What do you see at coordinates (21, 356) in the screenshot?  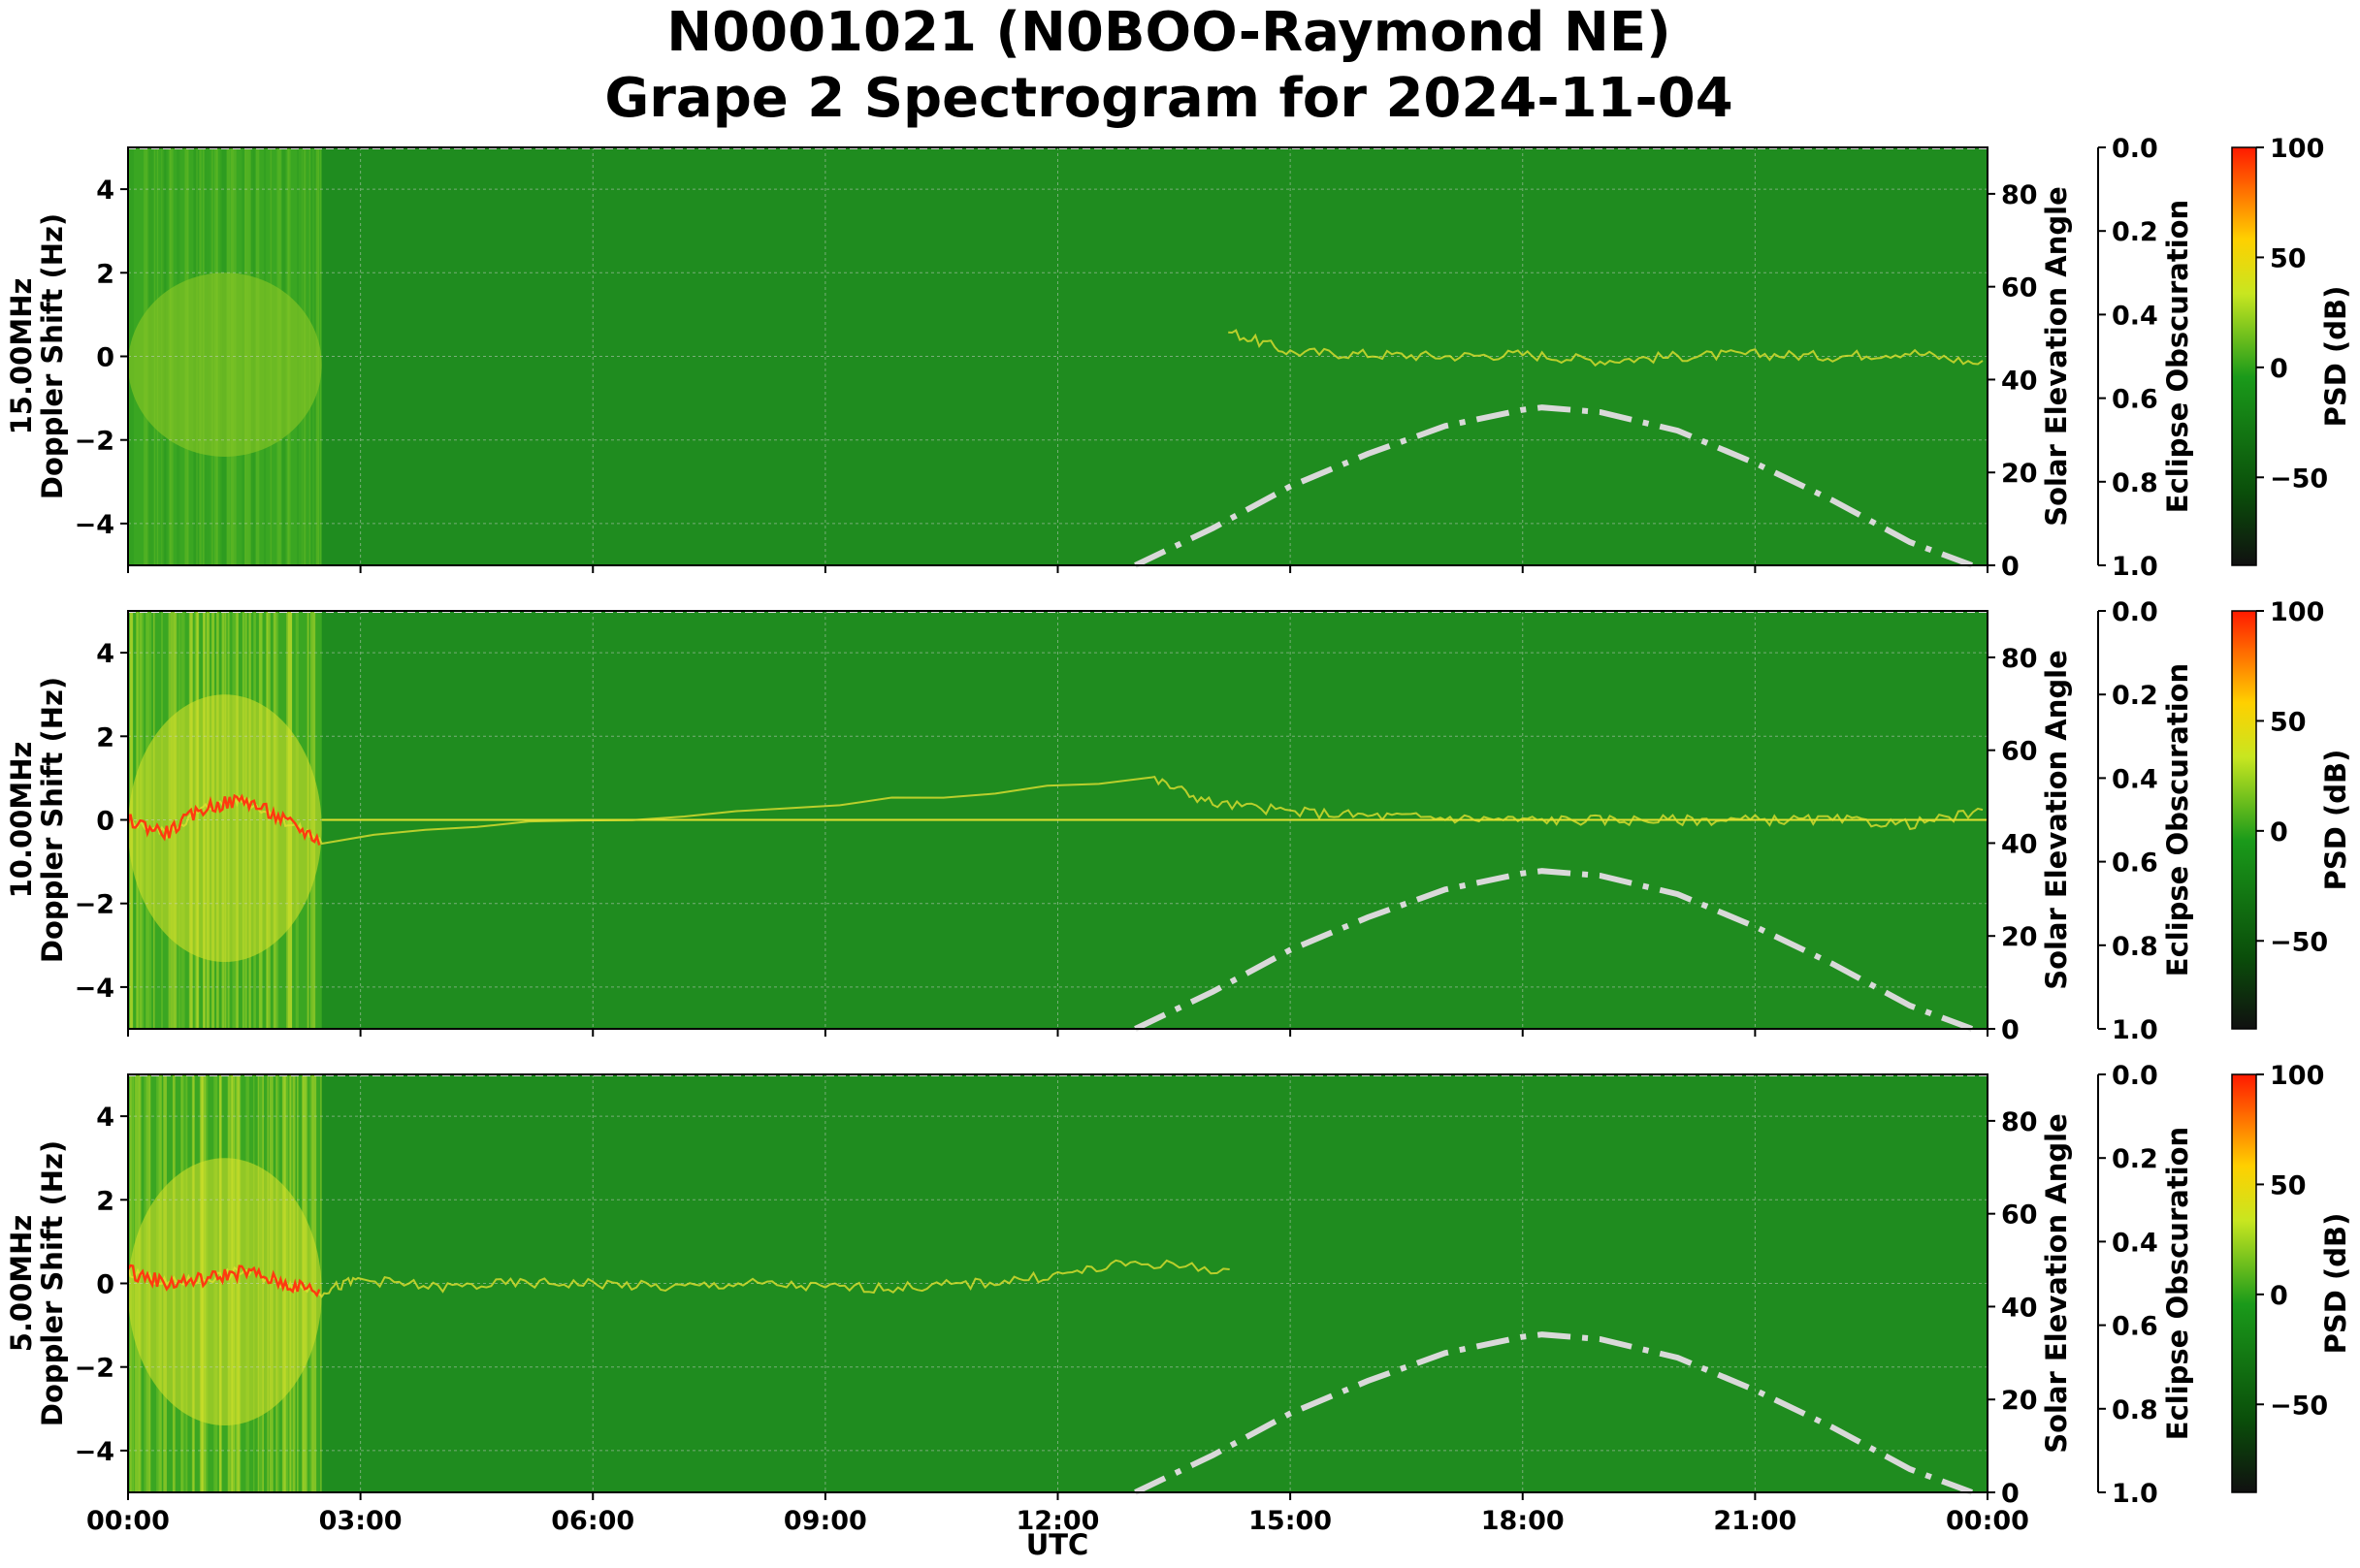 I see `frequency-label: 15.00MHz` at bounding box center [21, 356].